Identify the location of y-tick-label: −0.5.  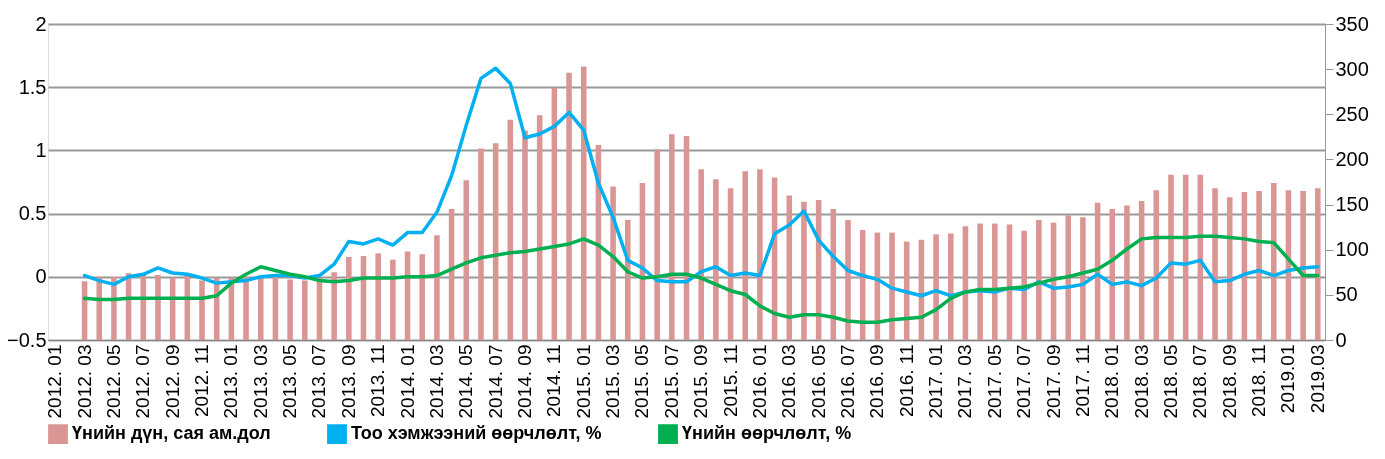
(27, 339).